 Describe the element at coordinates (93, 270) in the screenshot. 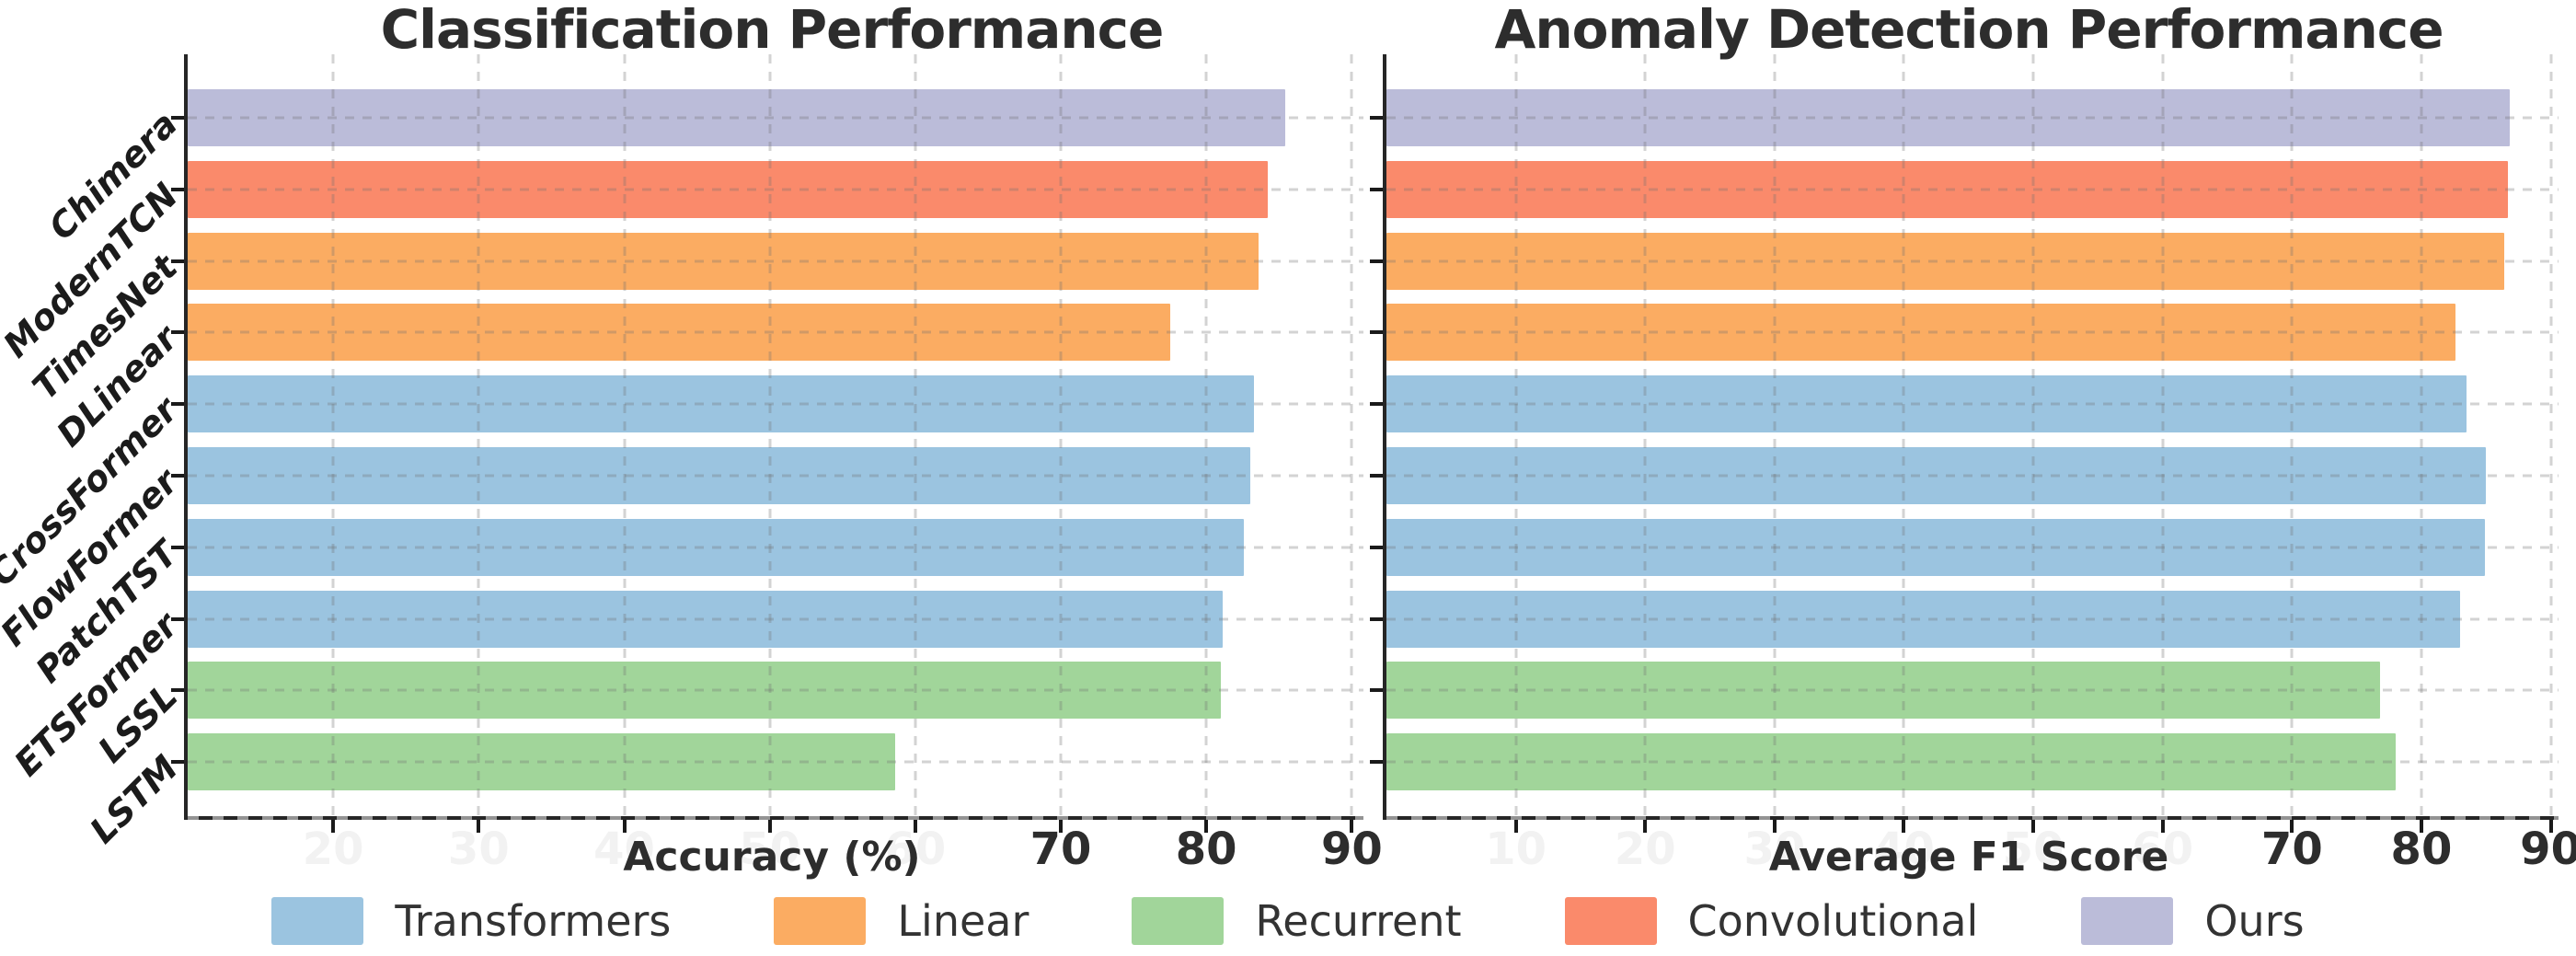

I see `category-label-moderntcn: ModernTCN` at that location.